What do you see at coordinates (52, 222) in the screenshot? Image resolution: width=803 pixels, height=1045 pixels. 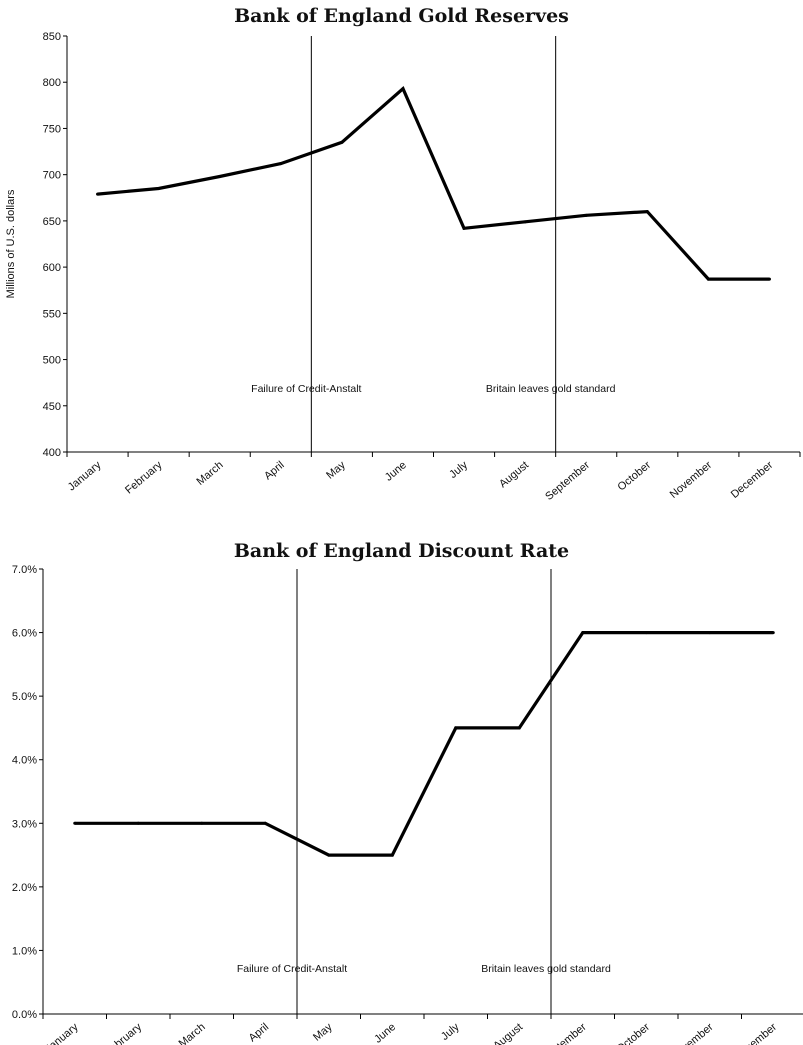 I see `y-tick-label: 650` at bounding box center [52, 222].